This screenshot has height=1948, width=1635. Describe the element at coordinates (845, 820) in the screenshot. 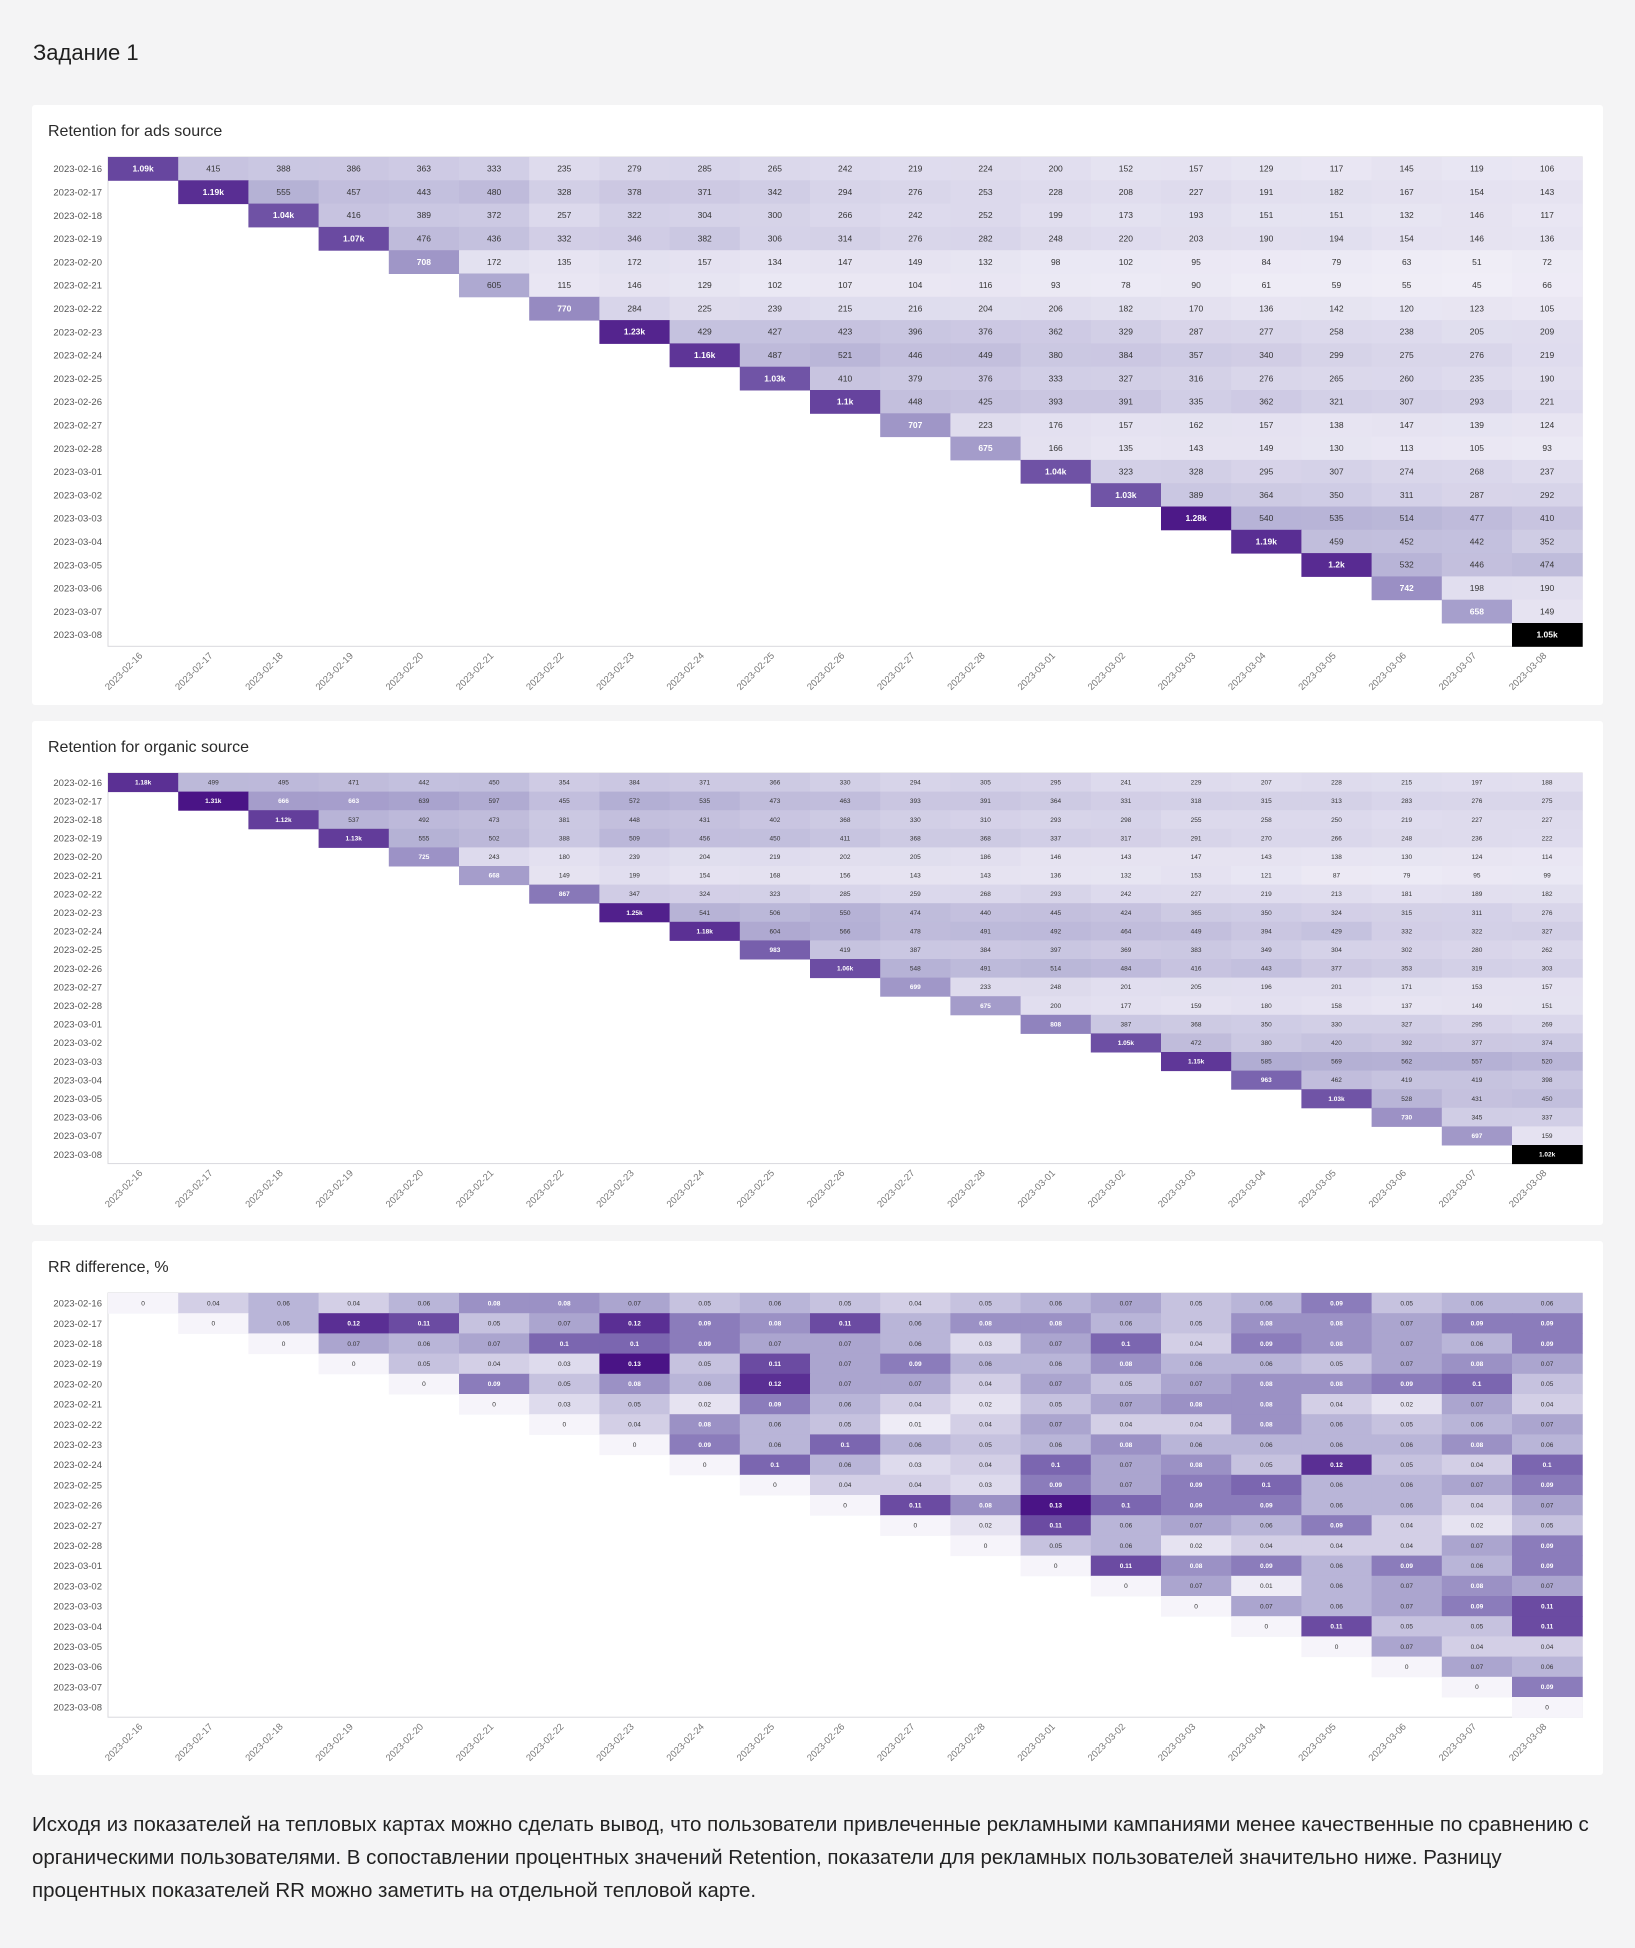

I see `heatmap-cell-label: 368` at that location.